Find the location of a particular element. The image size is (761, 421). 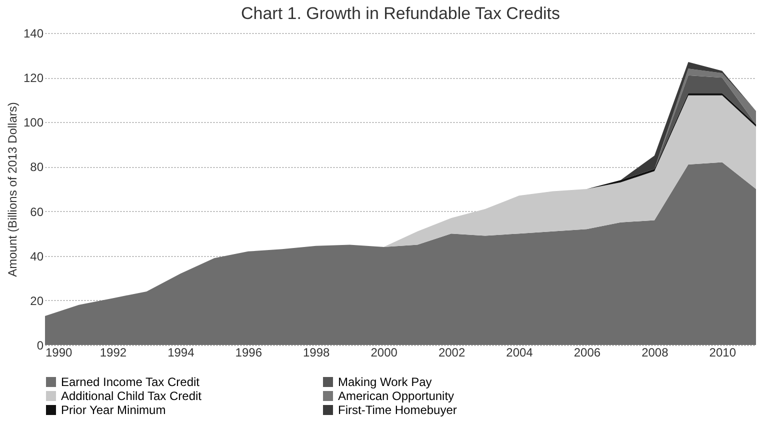

legend-label: Additional Child Tax Credit is located at coordinates (131, 396).